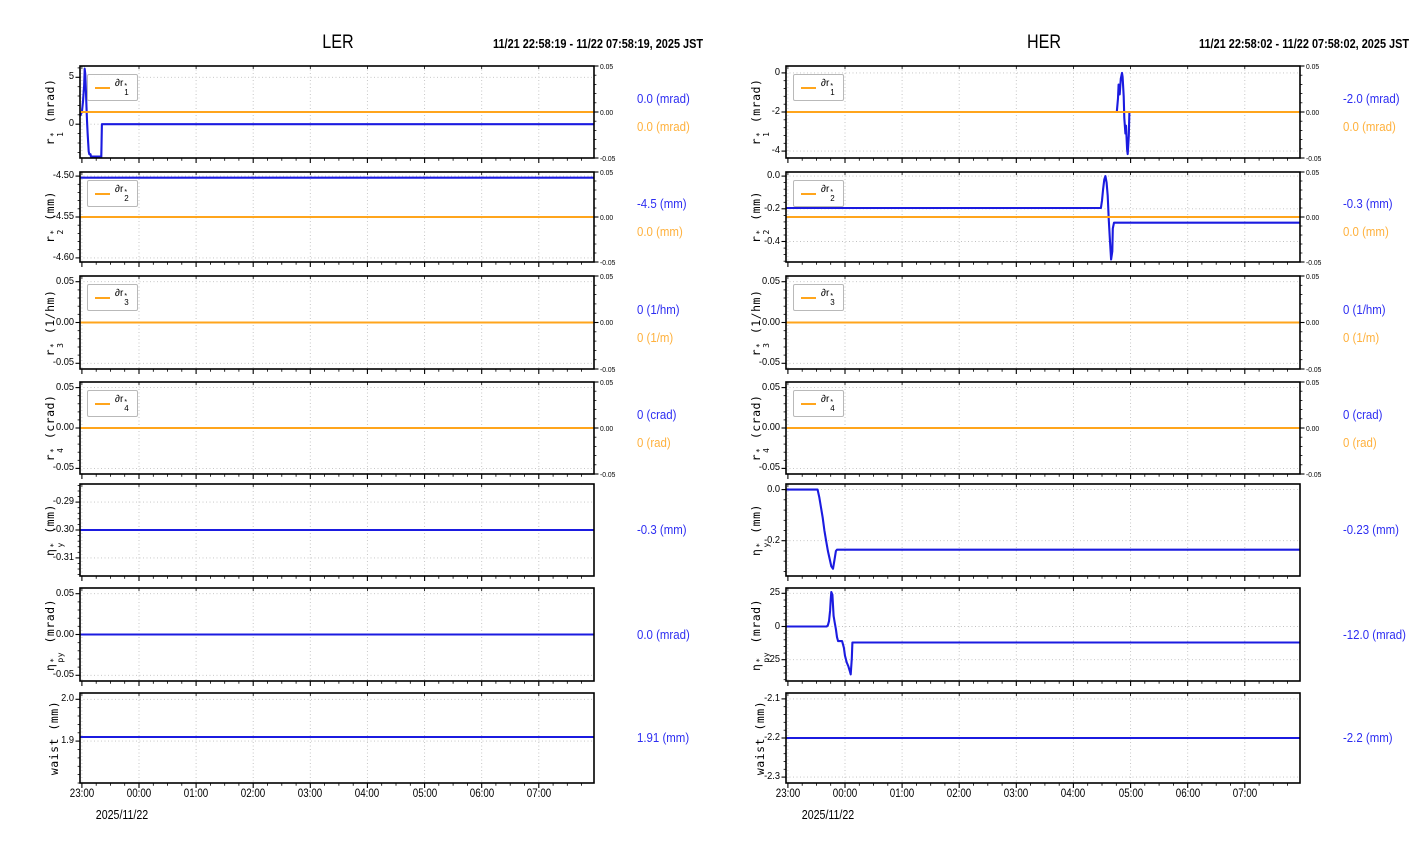 This screenshot has height=864, width=1412. I want to click on y-axis-label-r1: r * 1 (mrad), so click(54, 112).